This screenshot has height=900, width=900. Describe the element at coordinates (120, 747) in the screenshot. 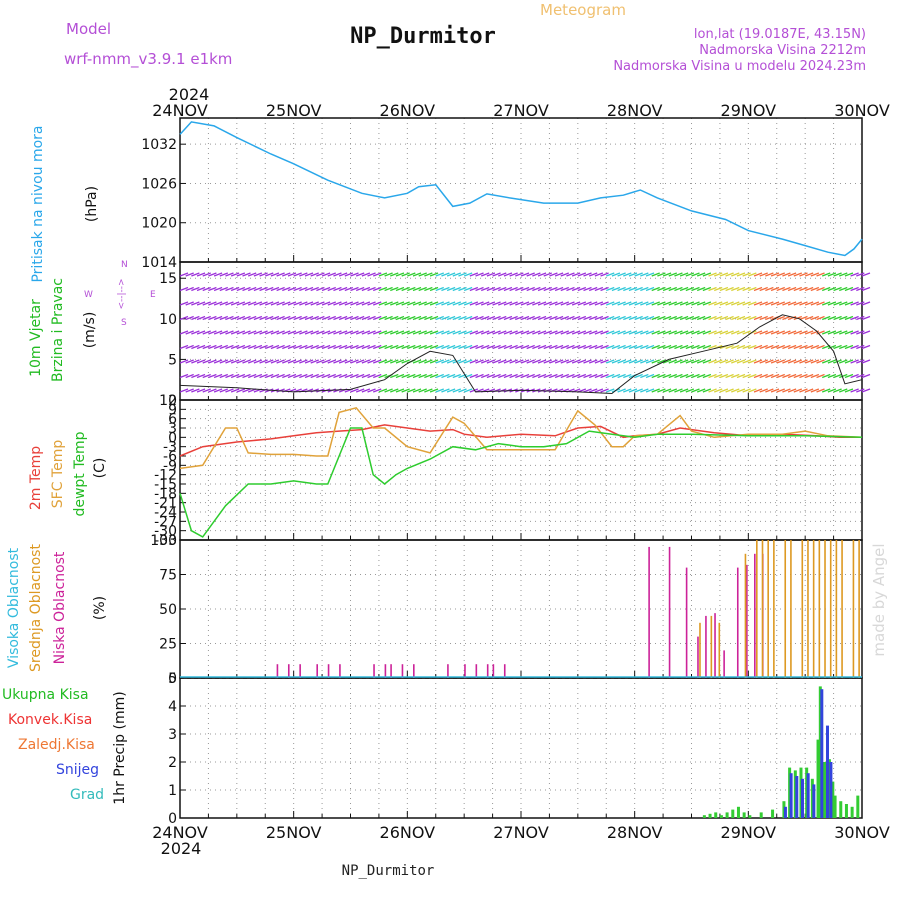

I see `precip-unit: 1hr Precip (mm)` at that location.